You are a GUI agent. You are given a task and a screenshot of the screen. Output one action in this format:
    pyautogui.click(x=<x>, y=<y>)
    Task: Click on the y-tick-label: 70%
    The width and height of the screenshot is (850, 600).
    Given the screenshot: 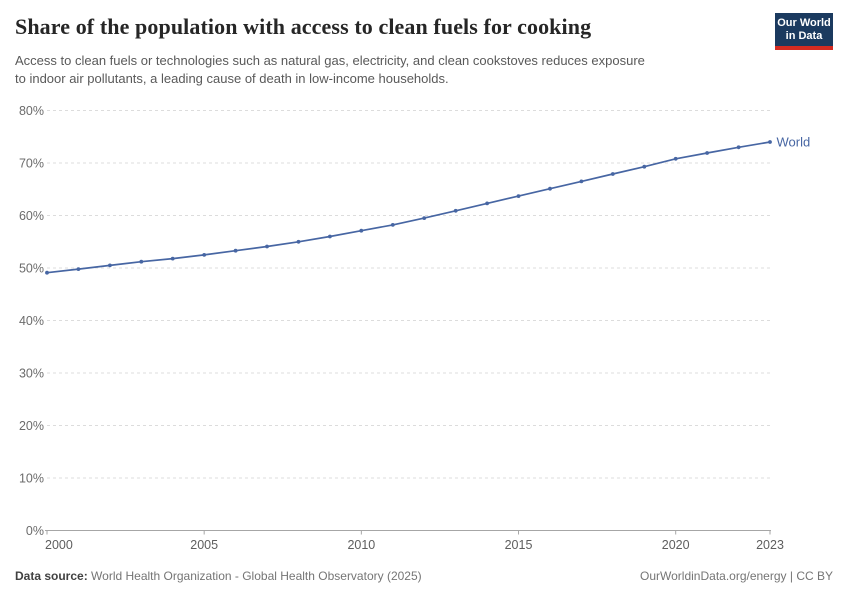 What is the action you would take?
    pyautogui.click(x=31, y=164)
    